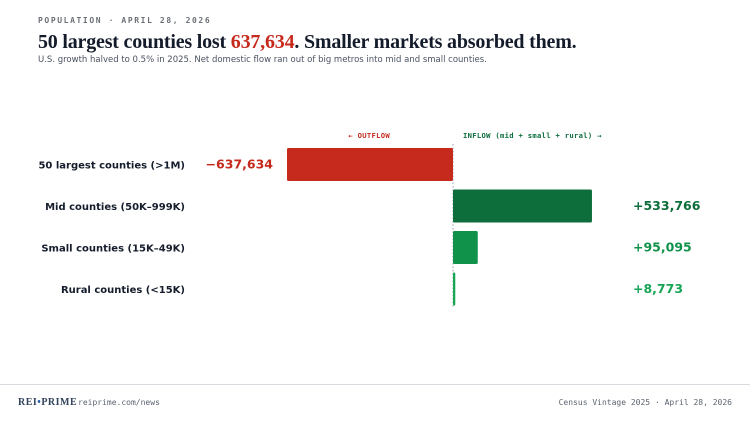 The height and width of the screenshot is (422, 750). What do you see at coordinates (28, 402) in the screenshot?
I see `brand-left: REI` at bounding box center [28, 402].